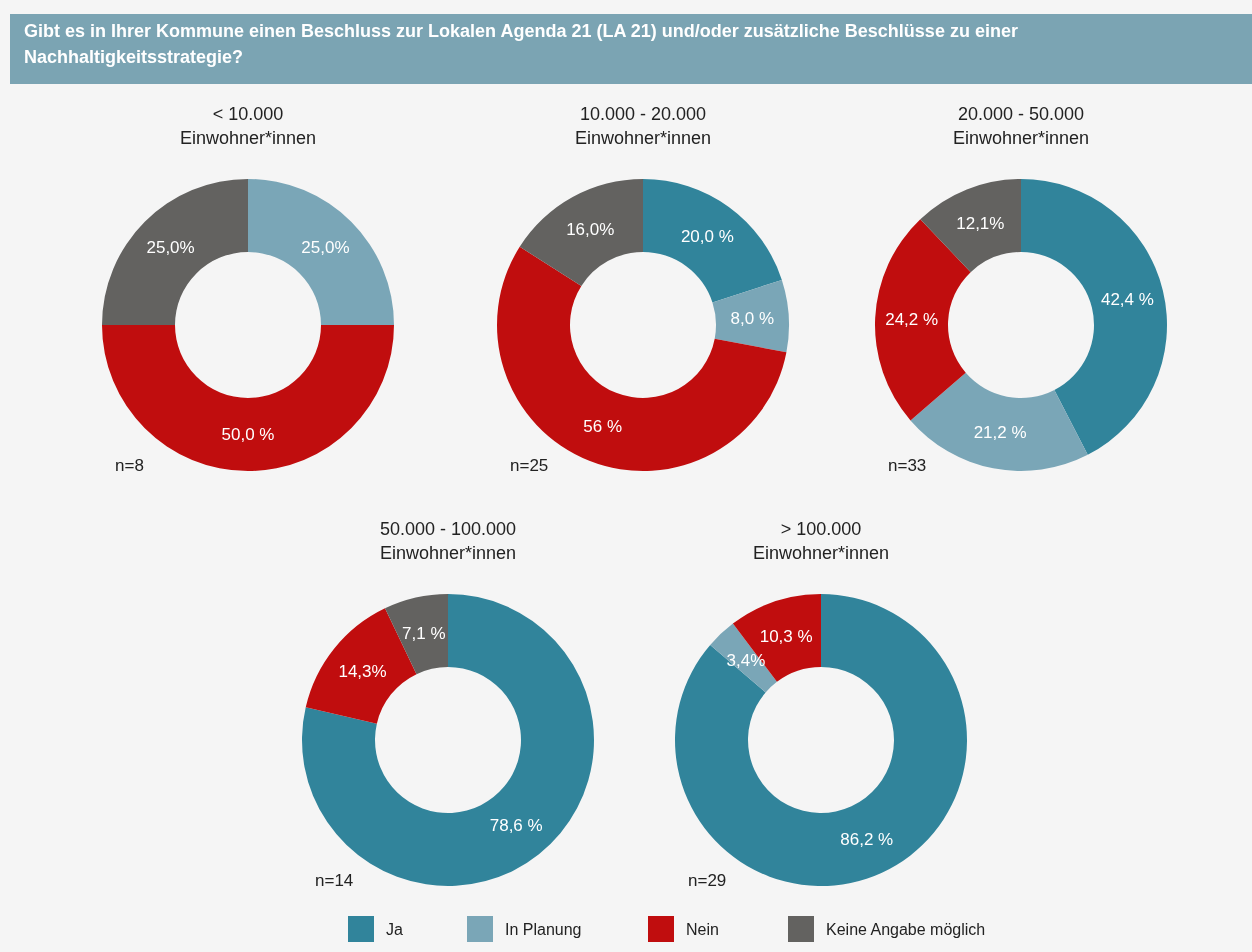  Describe the element at coordinates (912, 320) in the screenshot. I see `data-label: 24,2 %` at that location.